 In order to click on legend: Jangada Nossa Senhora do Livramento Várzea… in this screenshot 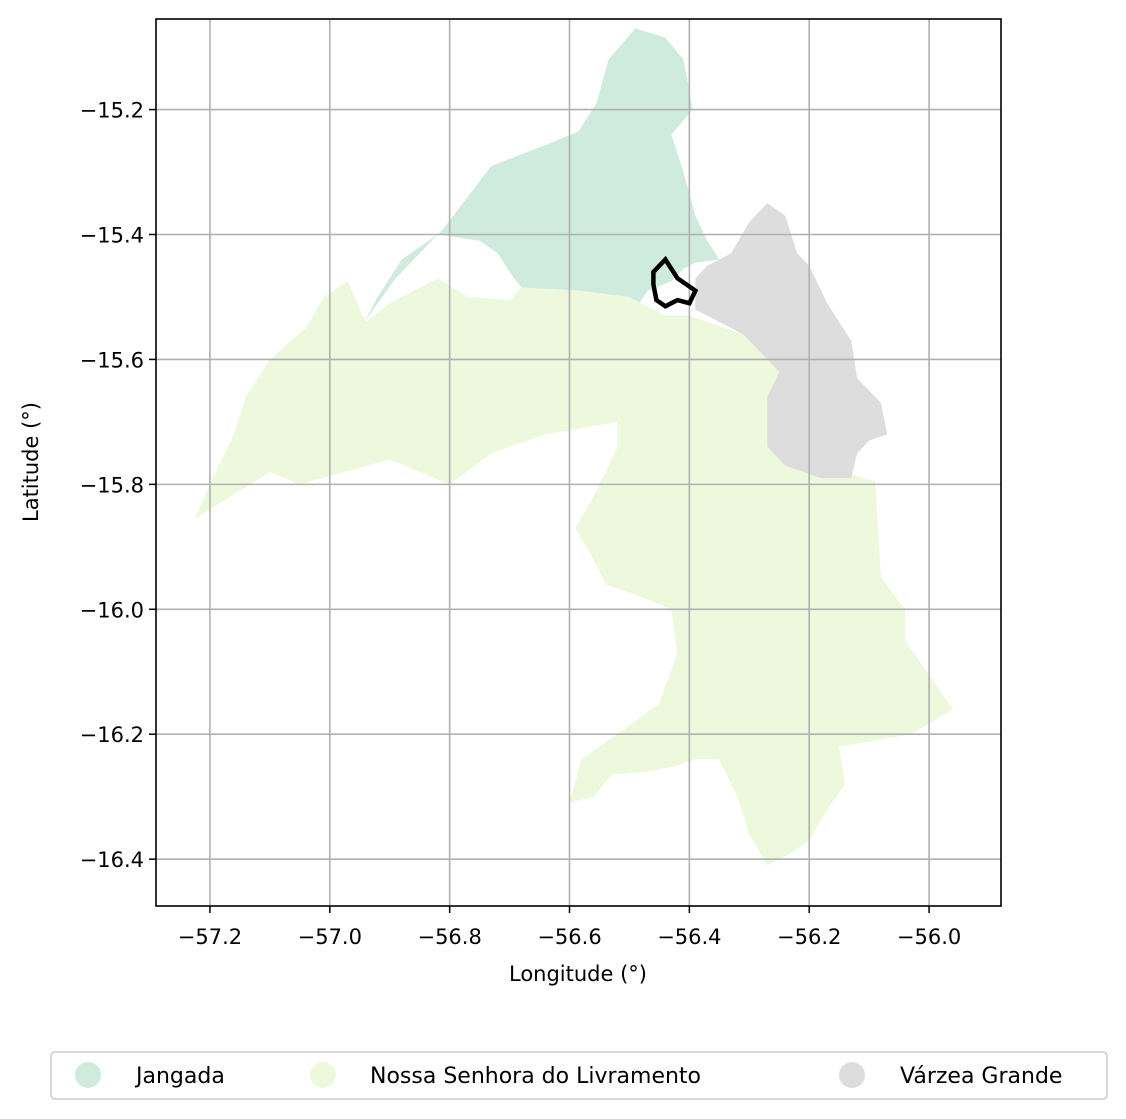, I will do `click(579, 1075)`.